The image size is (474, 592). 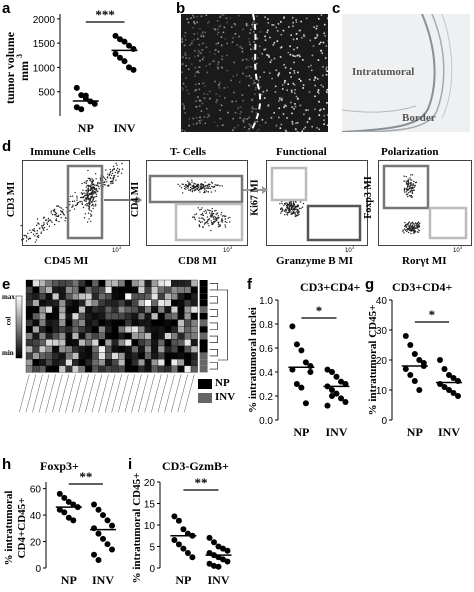 What do you see at coordinates (197, 261) in the screenshot?
I see `flow-xlabel-2: CD8 MI` at bounding box center [197, 261].